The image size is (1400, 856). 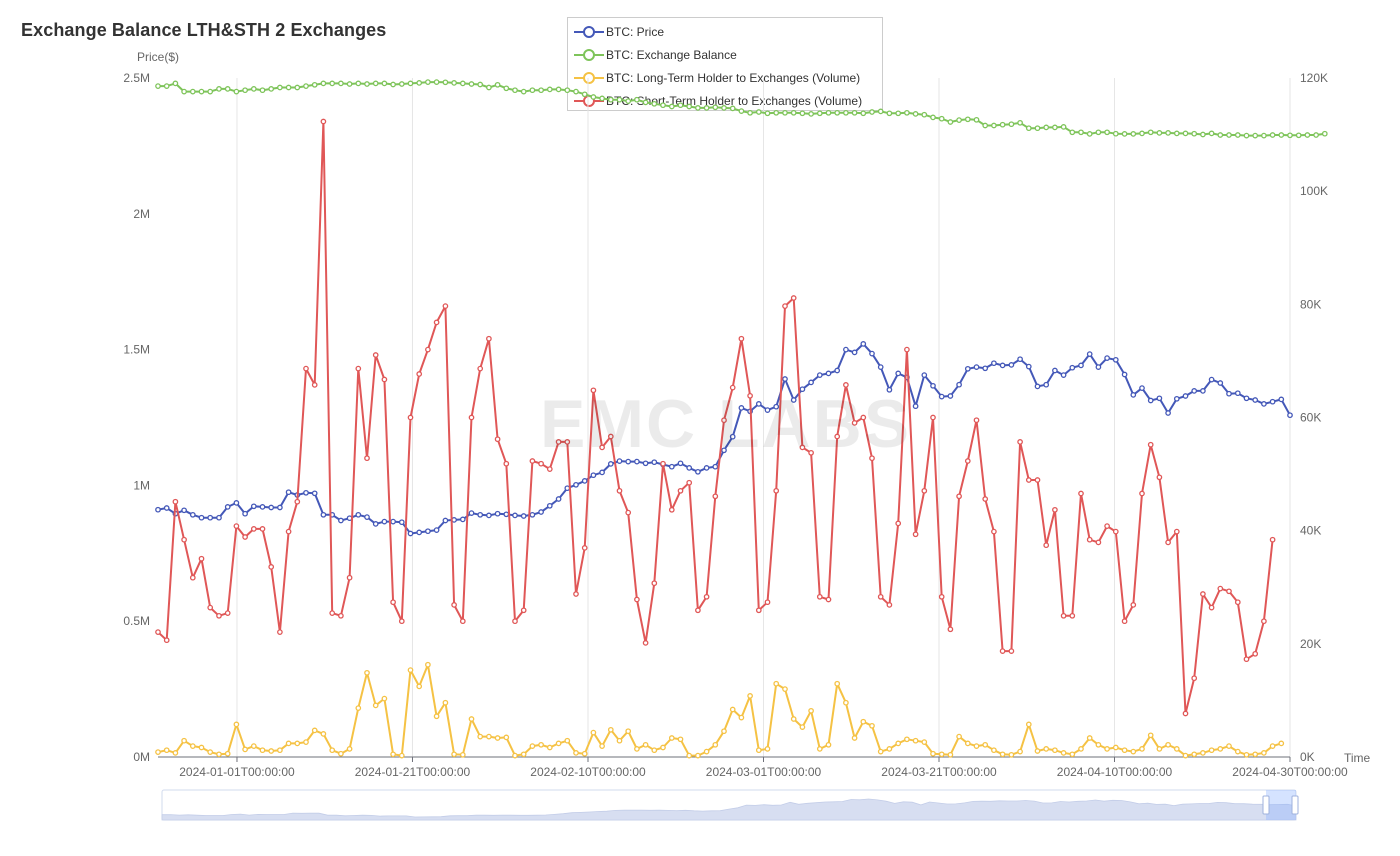 What do you see at coordinates (1295, 805) in the screenshot?
I see `slider-handle-right` at bounding box center [1295, 805].